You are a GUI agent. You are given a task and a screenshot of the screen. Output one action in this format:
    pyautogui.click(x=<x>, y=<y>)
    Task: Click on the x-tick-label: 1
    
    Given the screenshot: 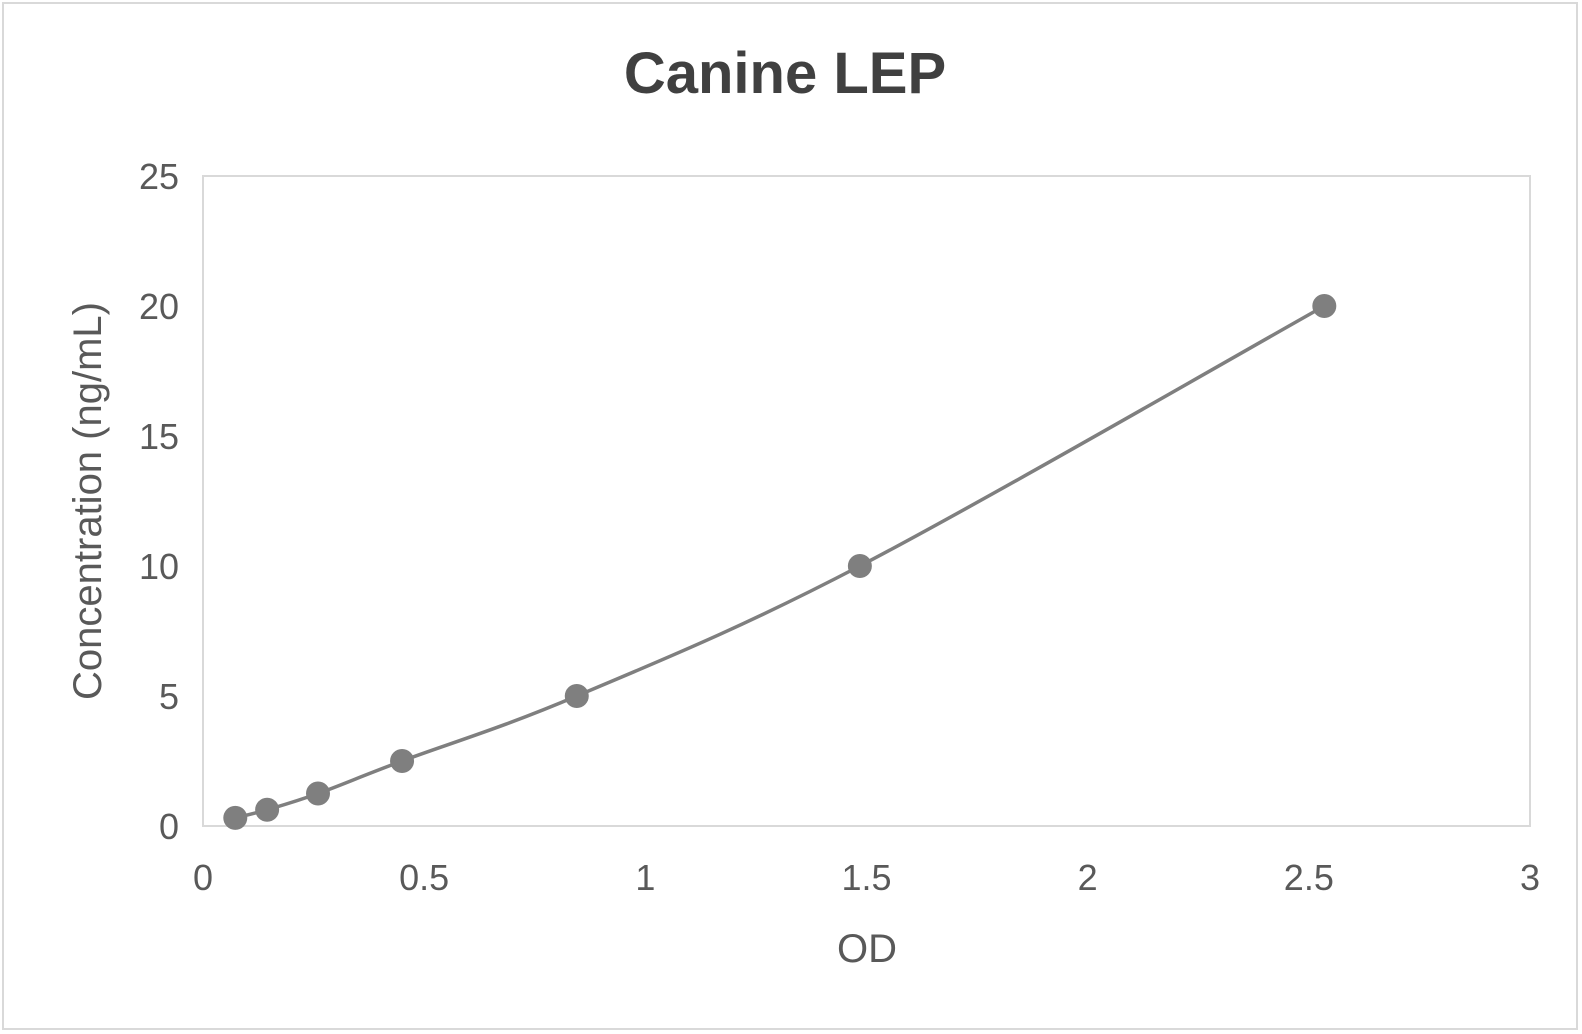 What is the action you would take?
    pyautogui.click(x=645, y=877)
    